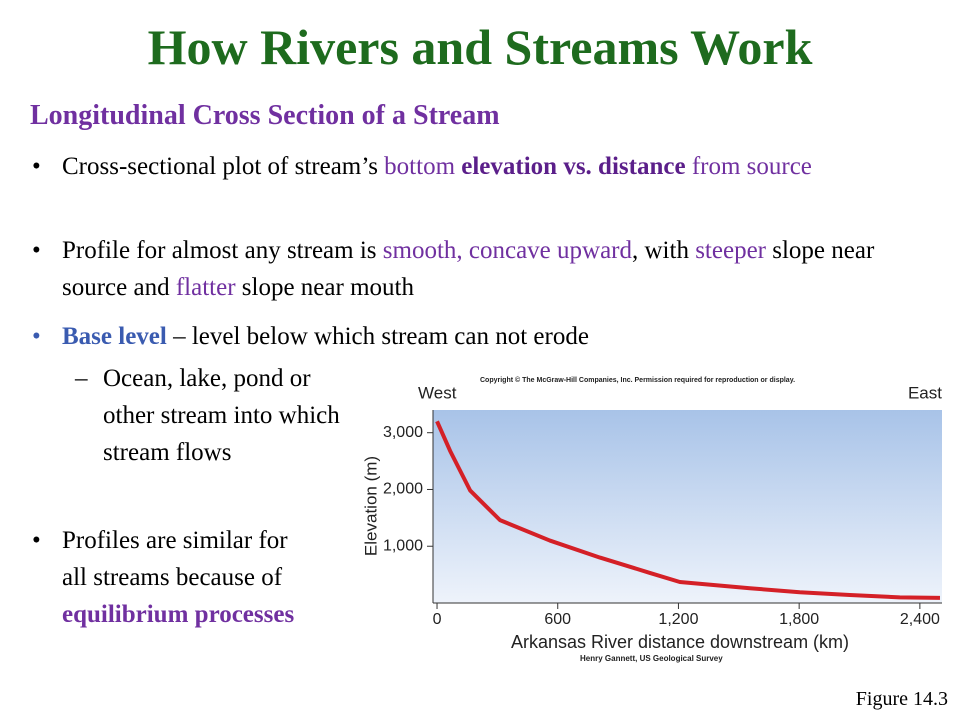 The image size is (960, 720). Describe the element at coordinates (651, 658) in the screenshot. I see `source: Henry Gannett, US Geological Survey` at that location.